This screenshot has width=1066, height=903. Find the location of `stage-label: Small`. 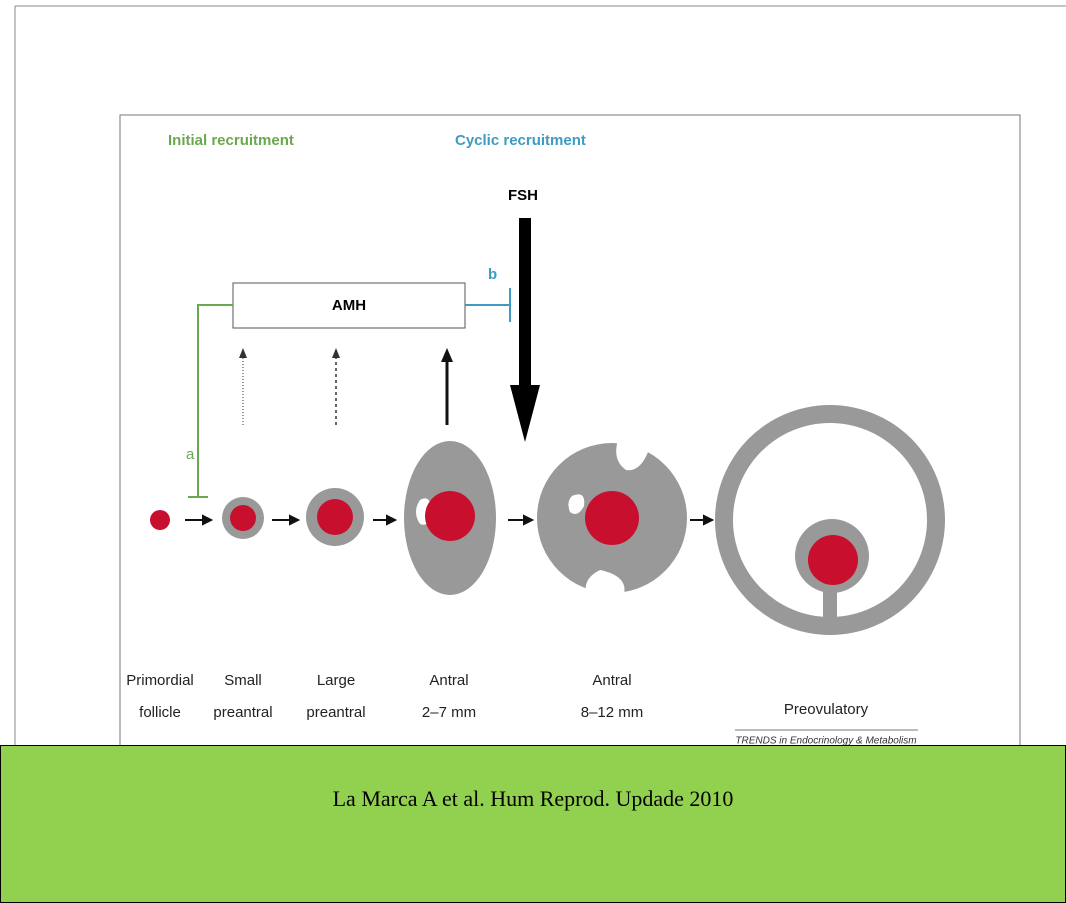

stage-label: Small is located at coordinates (243, 680).